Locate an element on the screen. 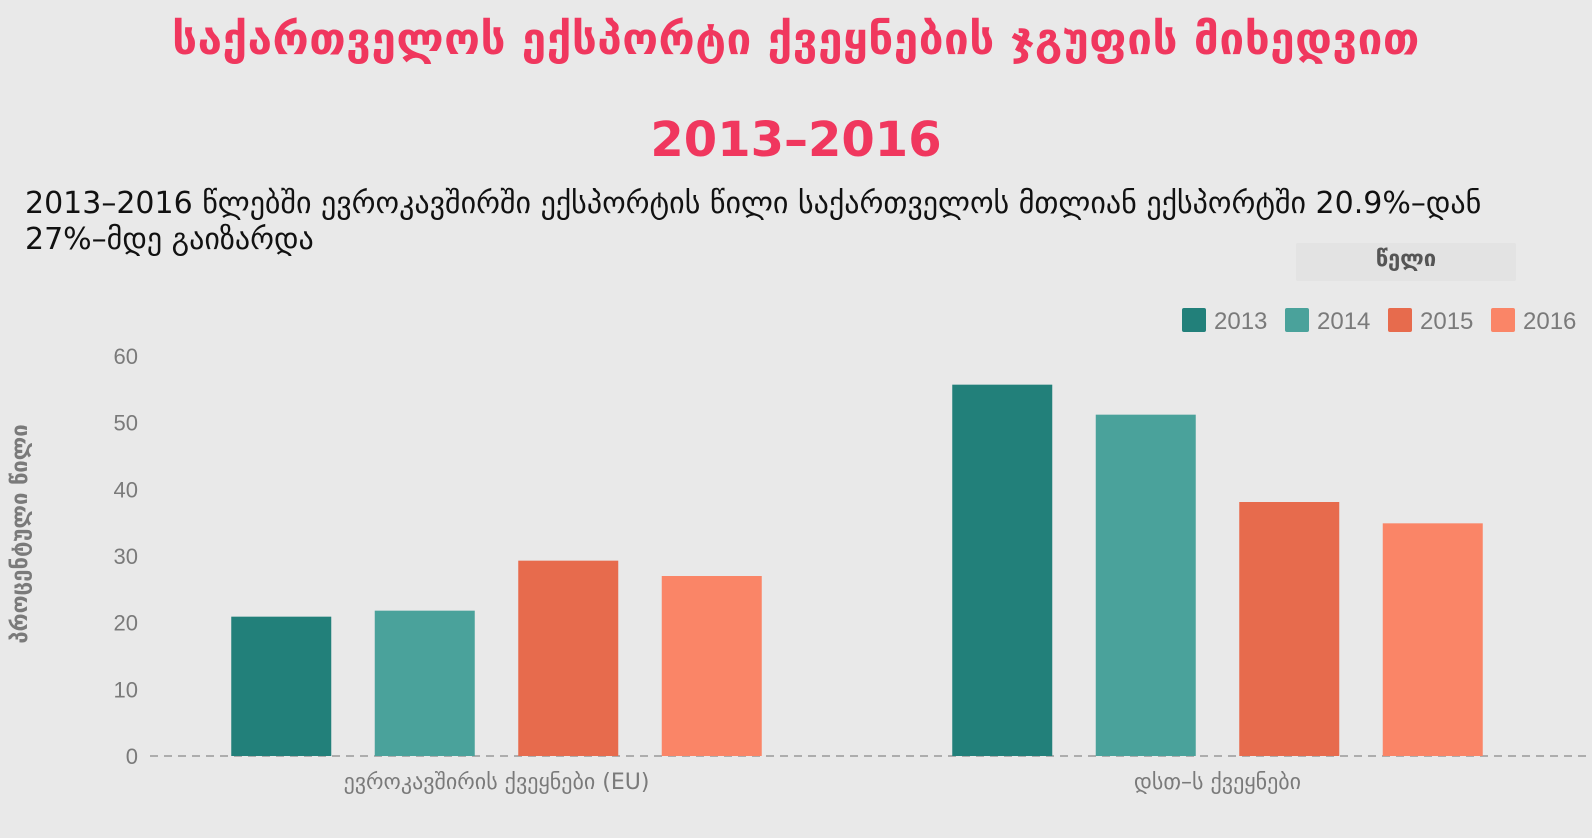 The height and width of the screenshot is (838, 1592). legend-title-box is located at coordinates (1406, 262).